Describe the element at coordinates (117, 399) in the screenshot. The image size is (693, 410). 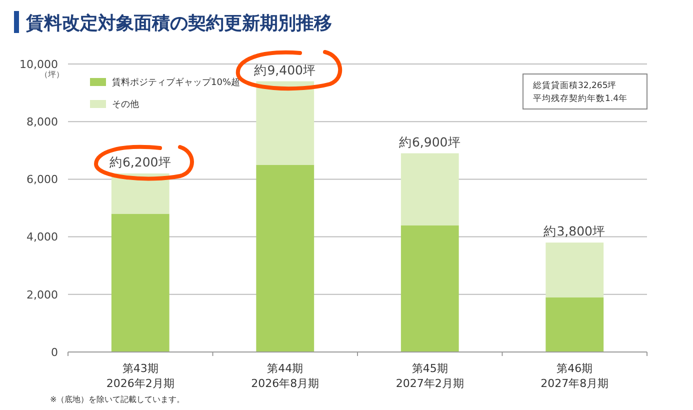
I see `text: ※（底地）を除いて記載しています。` at that location.